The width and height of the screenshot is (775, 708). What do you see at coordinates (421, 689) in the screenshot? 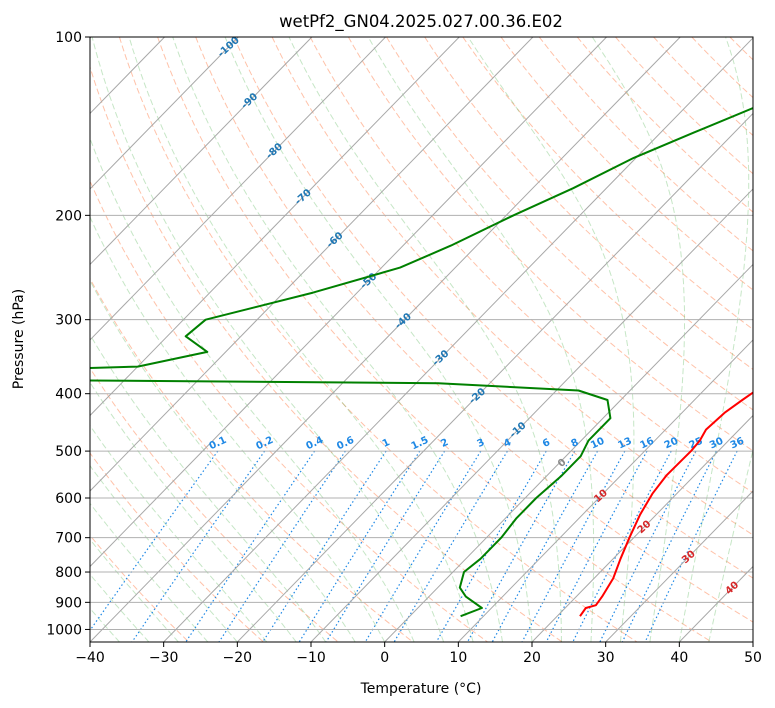
I see `x-axis-label: Temperature (°C)` at bounding box center [421, 689].